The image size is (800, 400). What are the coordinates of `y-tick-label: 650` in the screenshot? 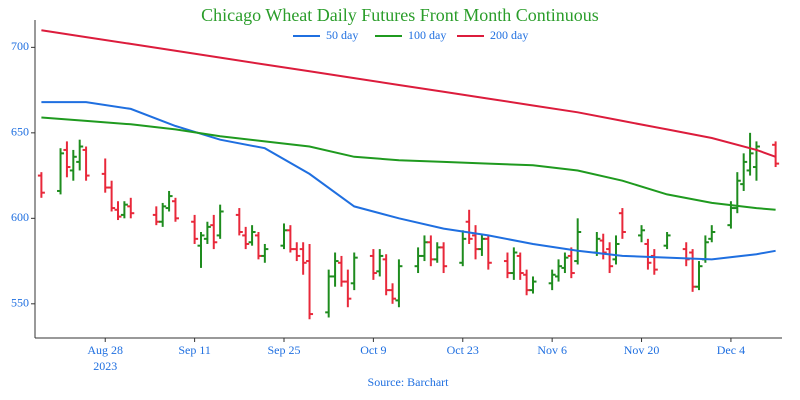 It's located at (20, 132).